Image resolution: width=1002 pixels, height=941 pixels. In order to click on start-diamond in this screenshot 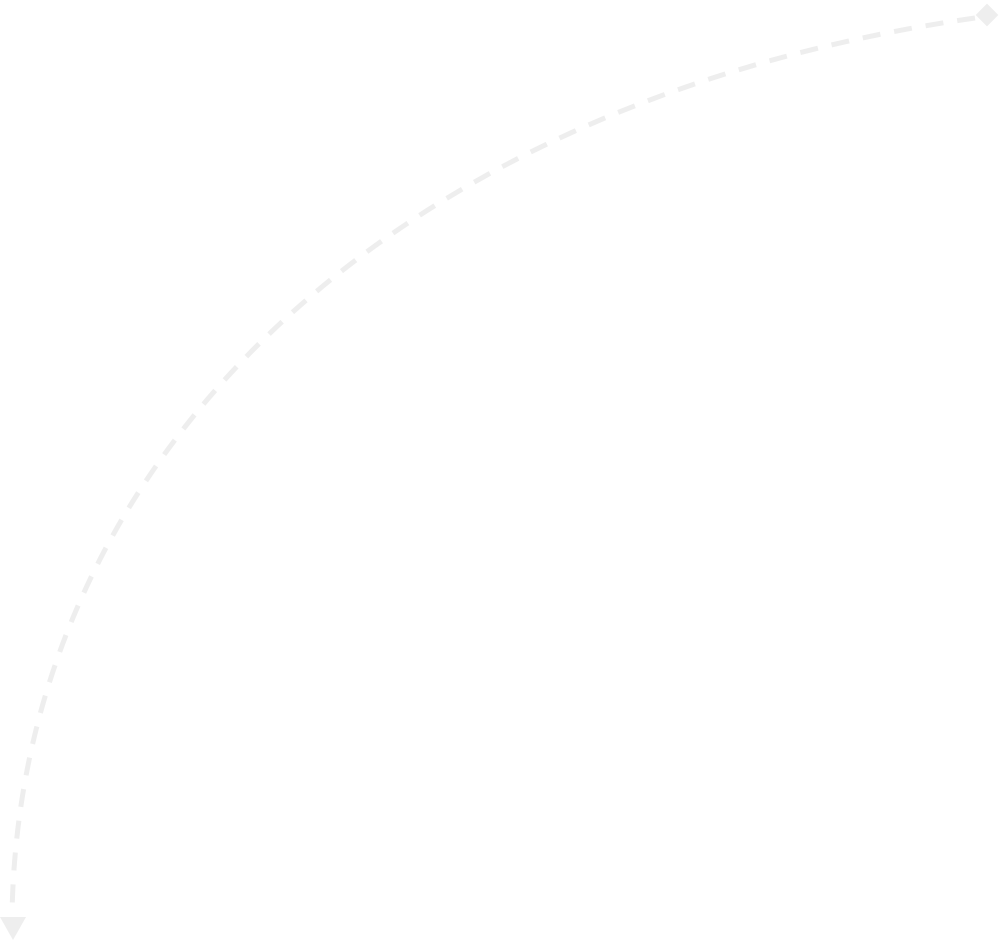, I will do `click(987, 15)`.